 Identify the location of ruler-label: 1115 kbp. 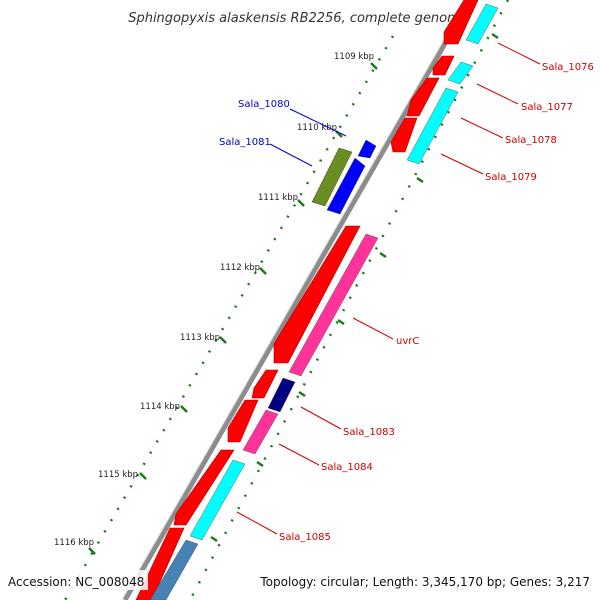
(118, 475).